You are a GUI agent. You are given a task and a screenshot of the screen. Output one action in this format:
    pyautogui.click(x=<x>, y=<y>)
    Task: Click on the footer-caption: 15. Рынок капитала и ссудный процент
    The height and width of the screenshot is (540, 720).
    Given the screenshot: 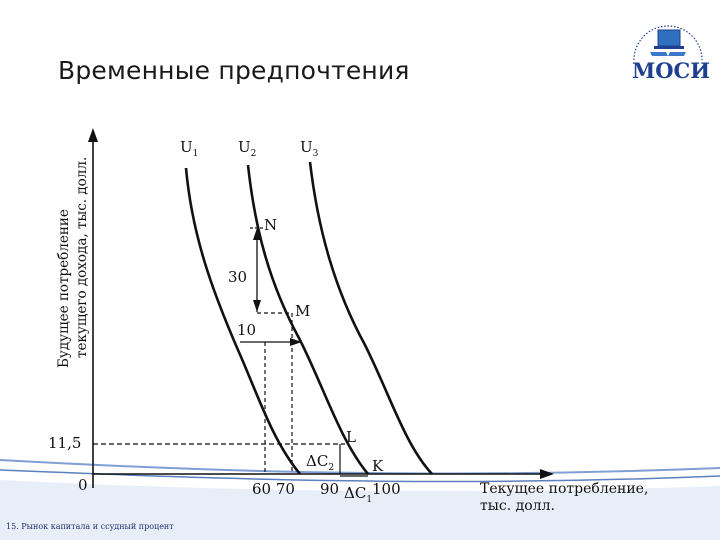 What is the action you would take?
    pyautogui.click(x=90, y=526)
    